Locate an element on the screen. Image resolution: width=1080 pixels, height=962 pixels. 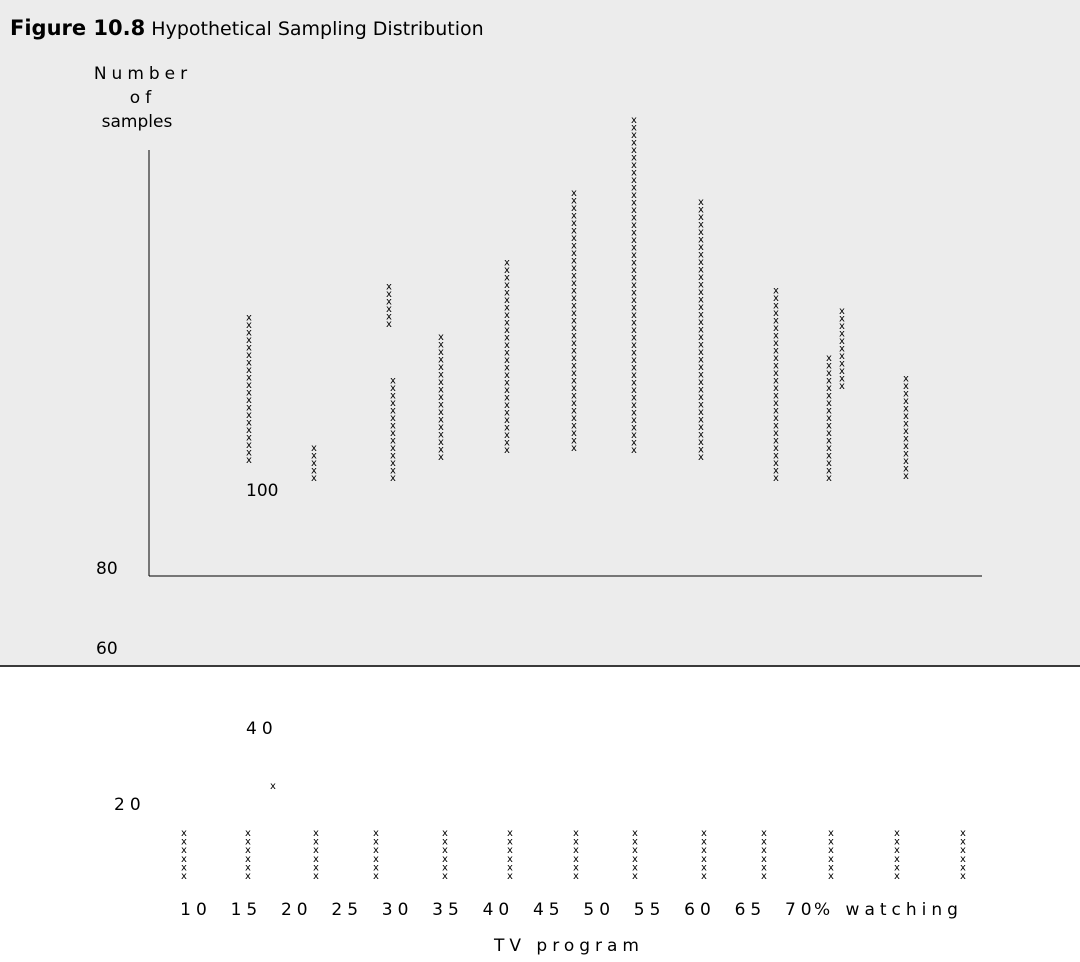
lower-mark-x65: x is located at coordinates (897, 842).